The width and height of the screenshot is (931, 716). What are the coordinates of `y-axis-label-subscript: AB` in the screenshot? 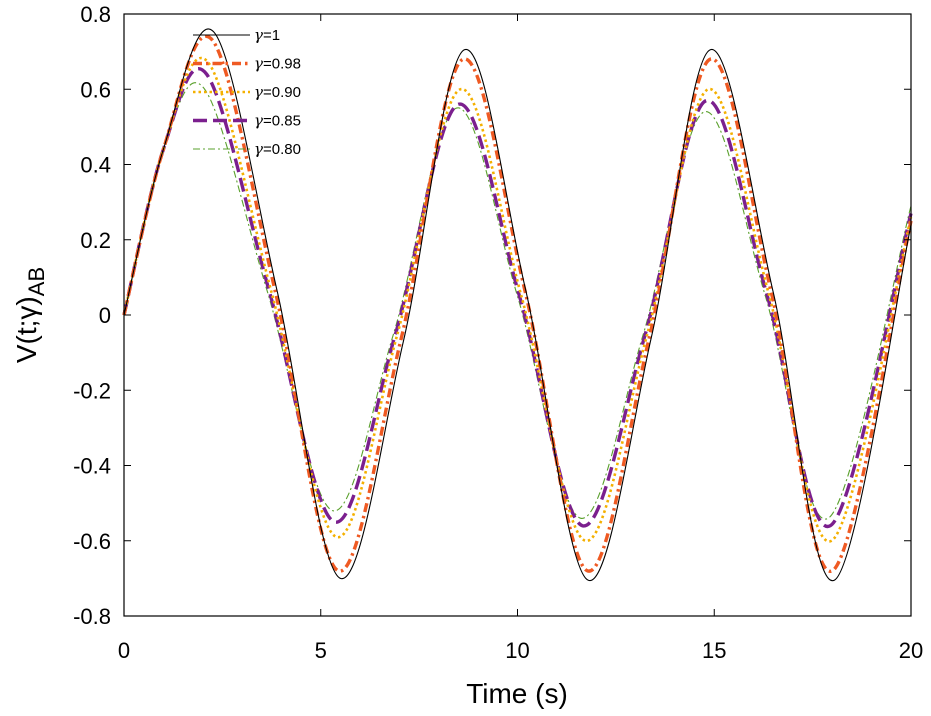 It's located at (36, 281).